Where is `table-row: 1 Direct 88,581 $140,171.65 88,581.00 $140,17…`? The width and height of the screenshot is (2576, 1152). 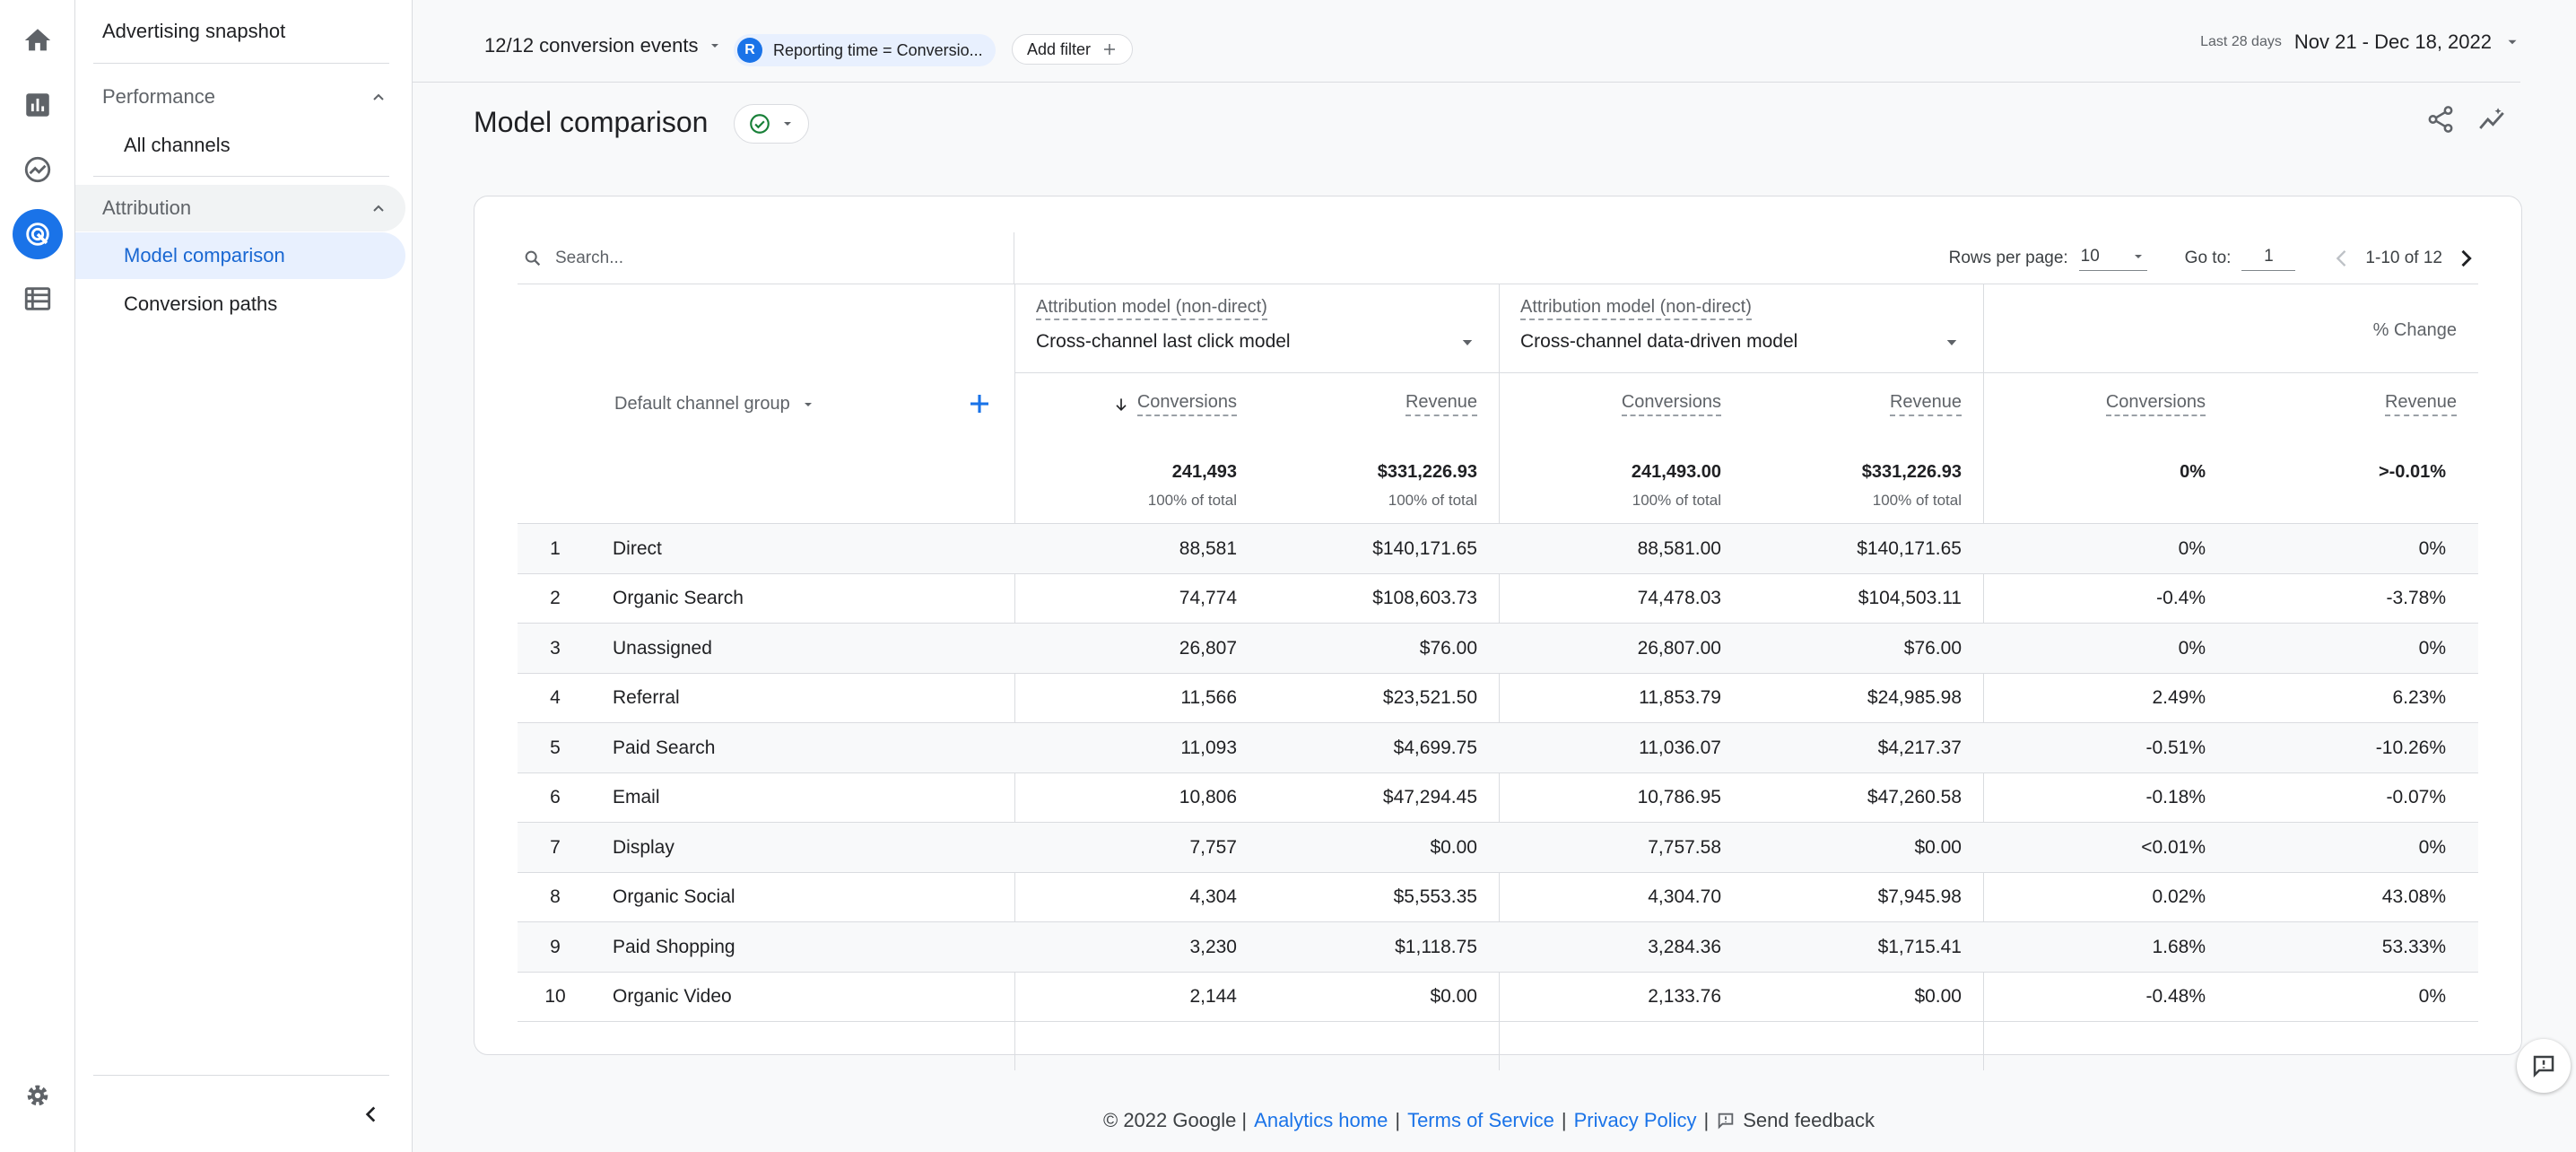 table-row: 1 Direct 88,581 $140,171.65 88,581.00 $140,17… is located at coordinates (1498, 549).